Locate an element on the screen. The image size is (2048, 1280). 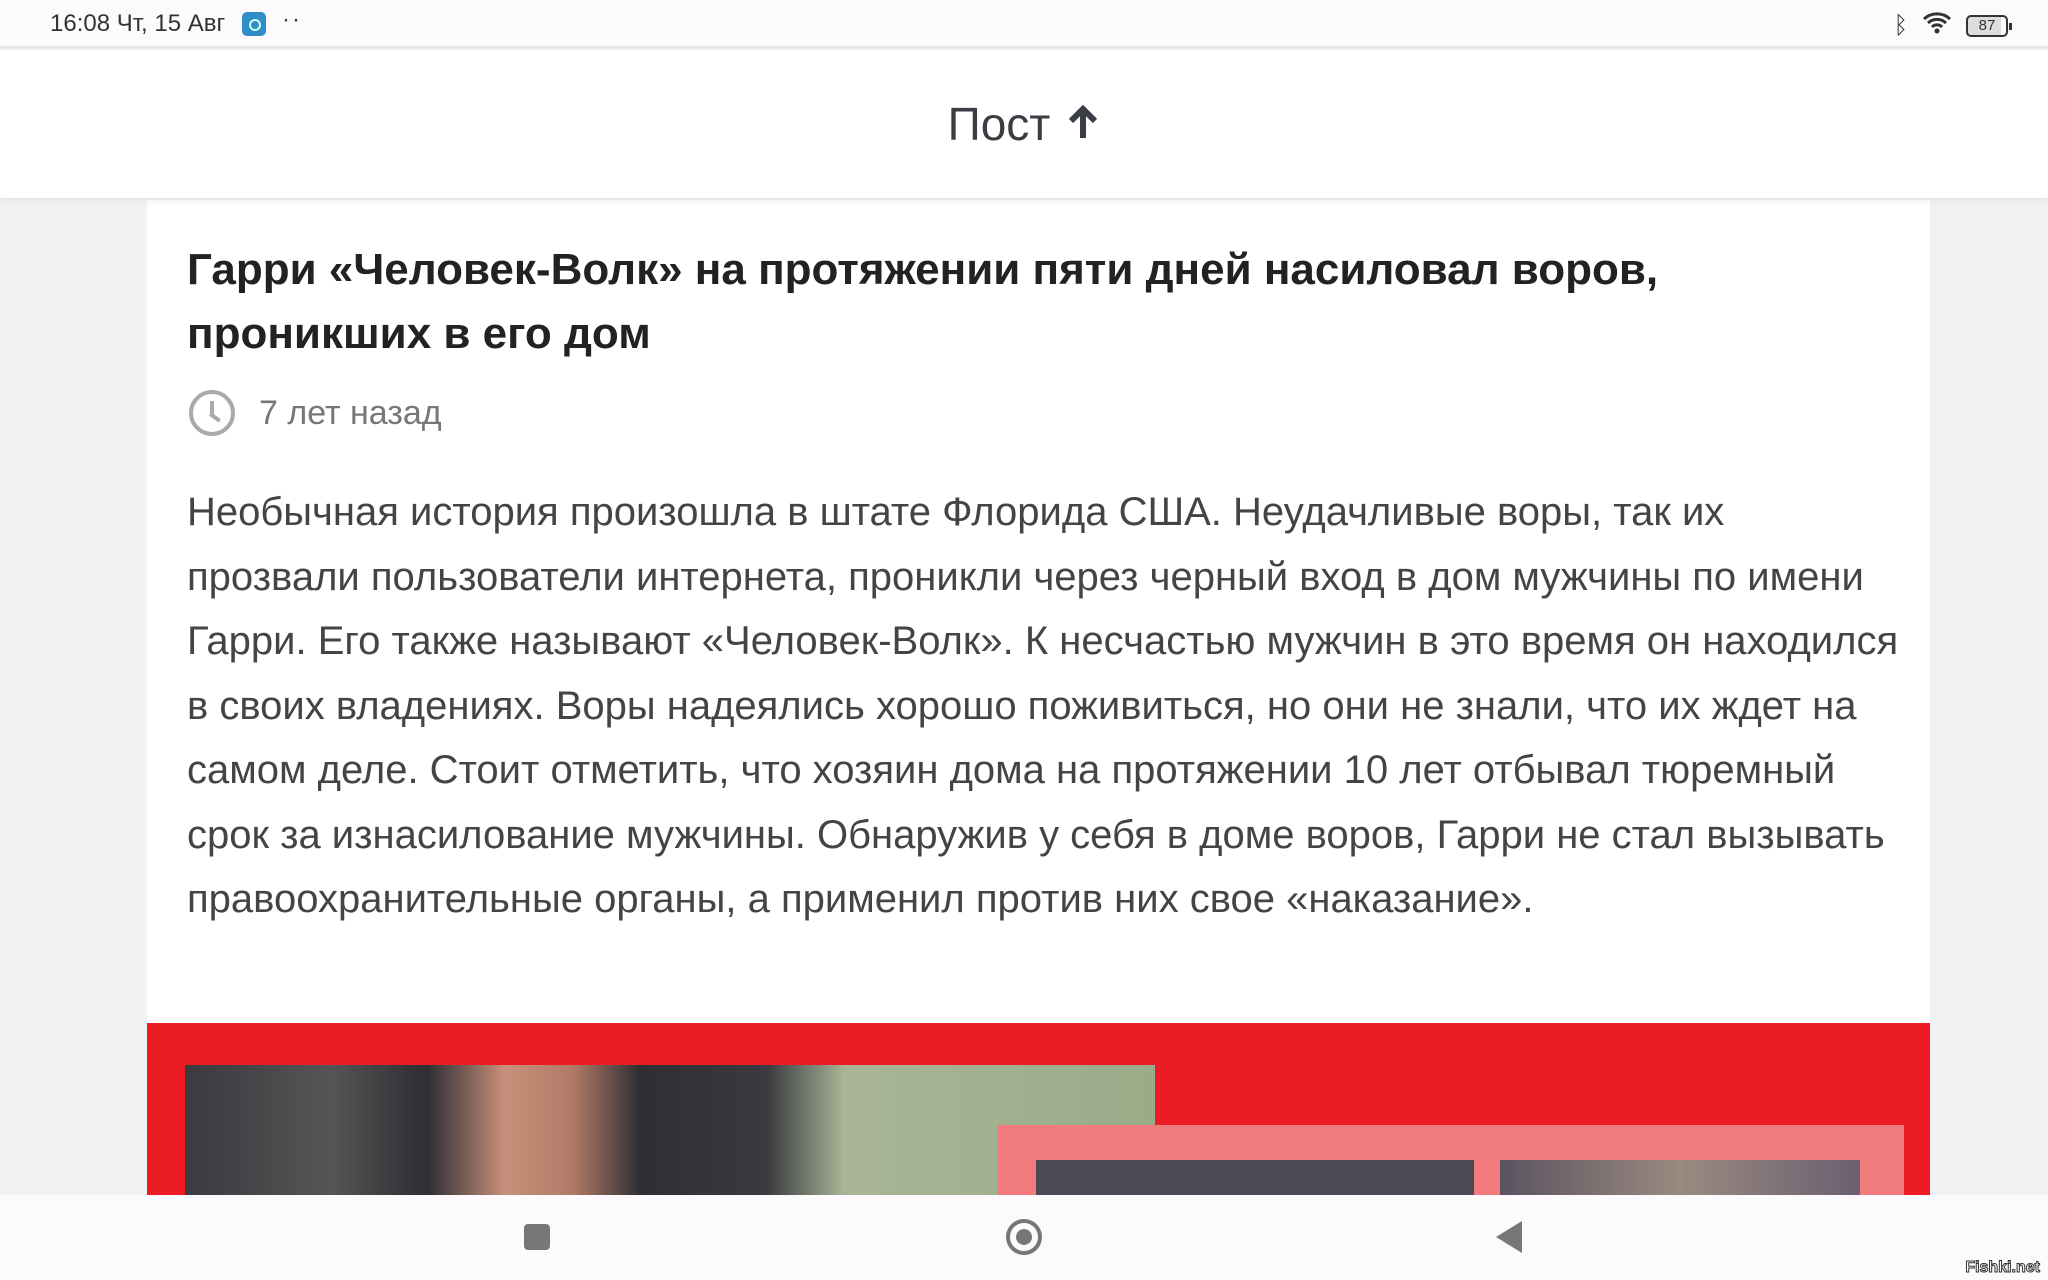
navigation-bar: Fishki.net is located at coordinates (1024, 1237).